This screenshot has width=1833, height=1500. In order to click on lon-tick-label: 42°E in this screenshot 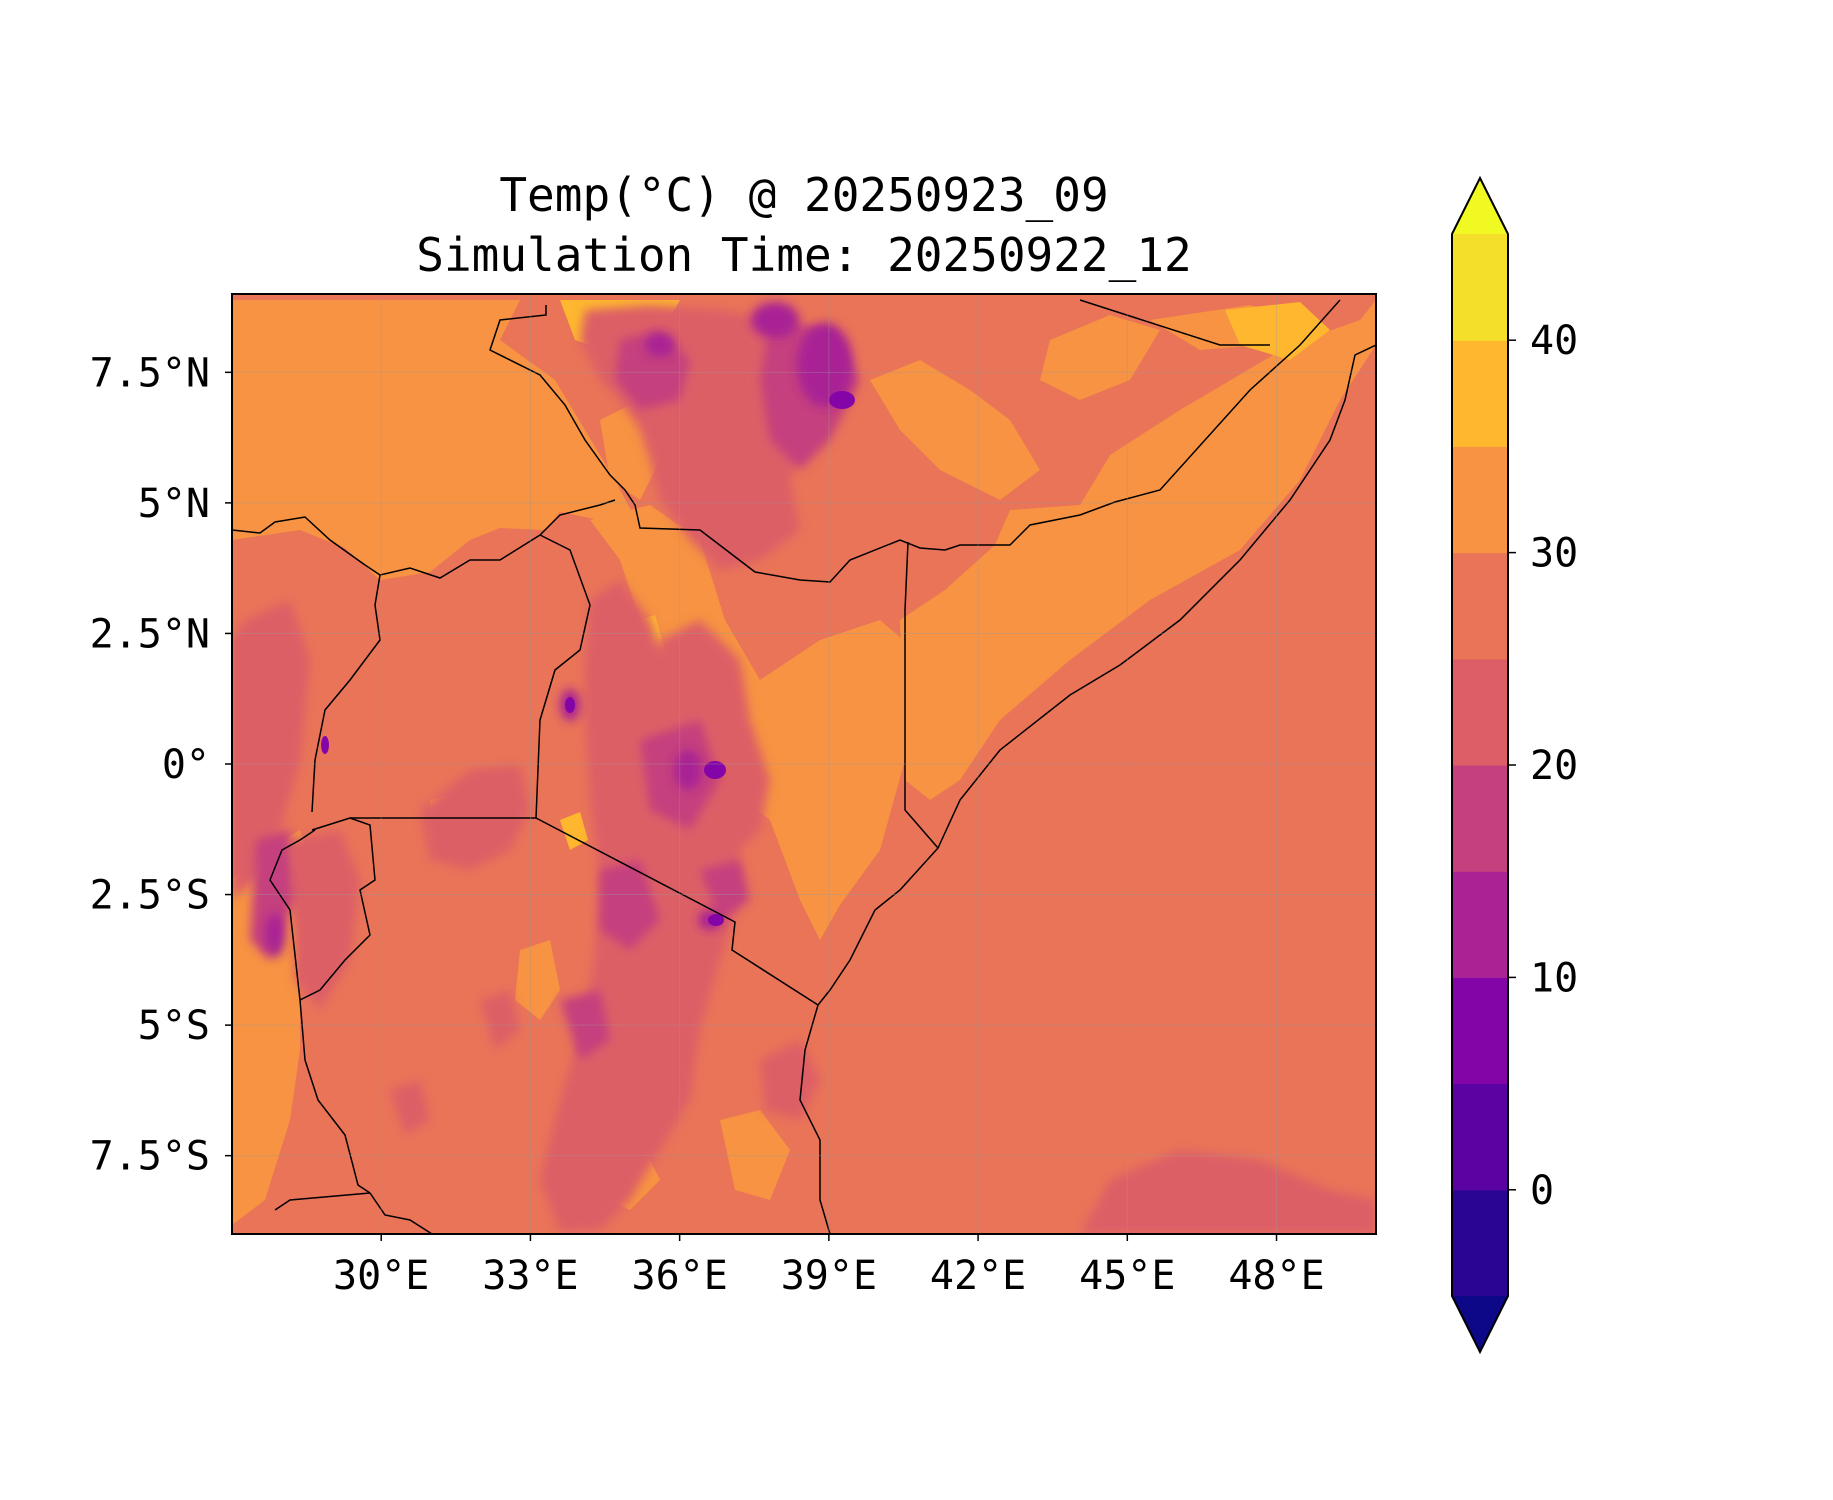, I will do `click(978, 1276)`.